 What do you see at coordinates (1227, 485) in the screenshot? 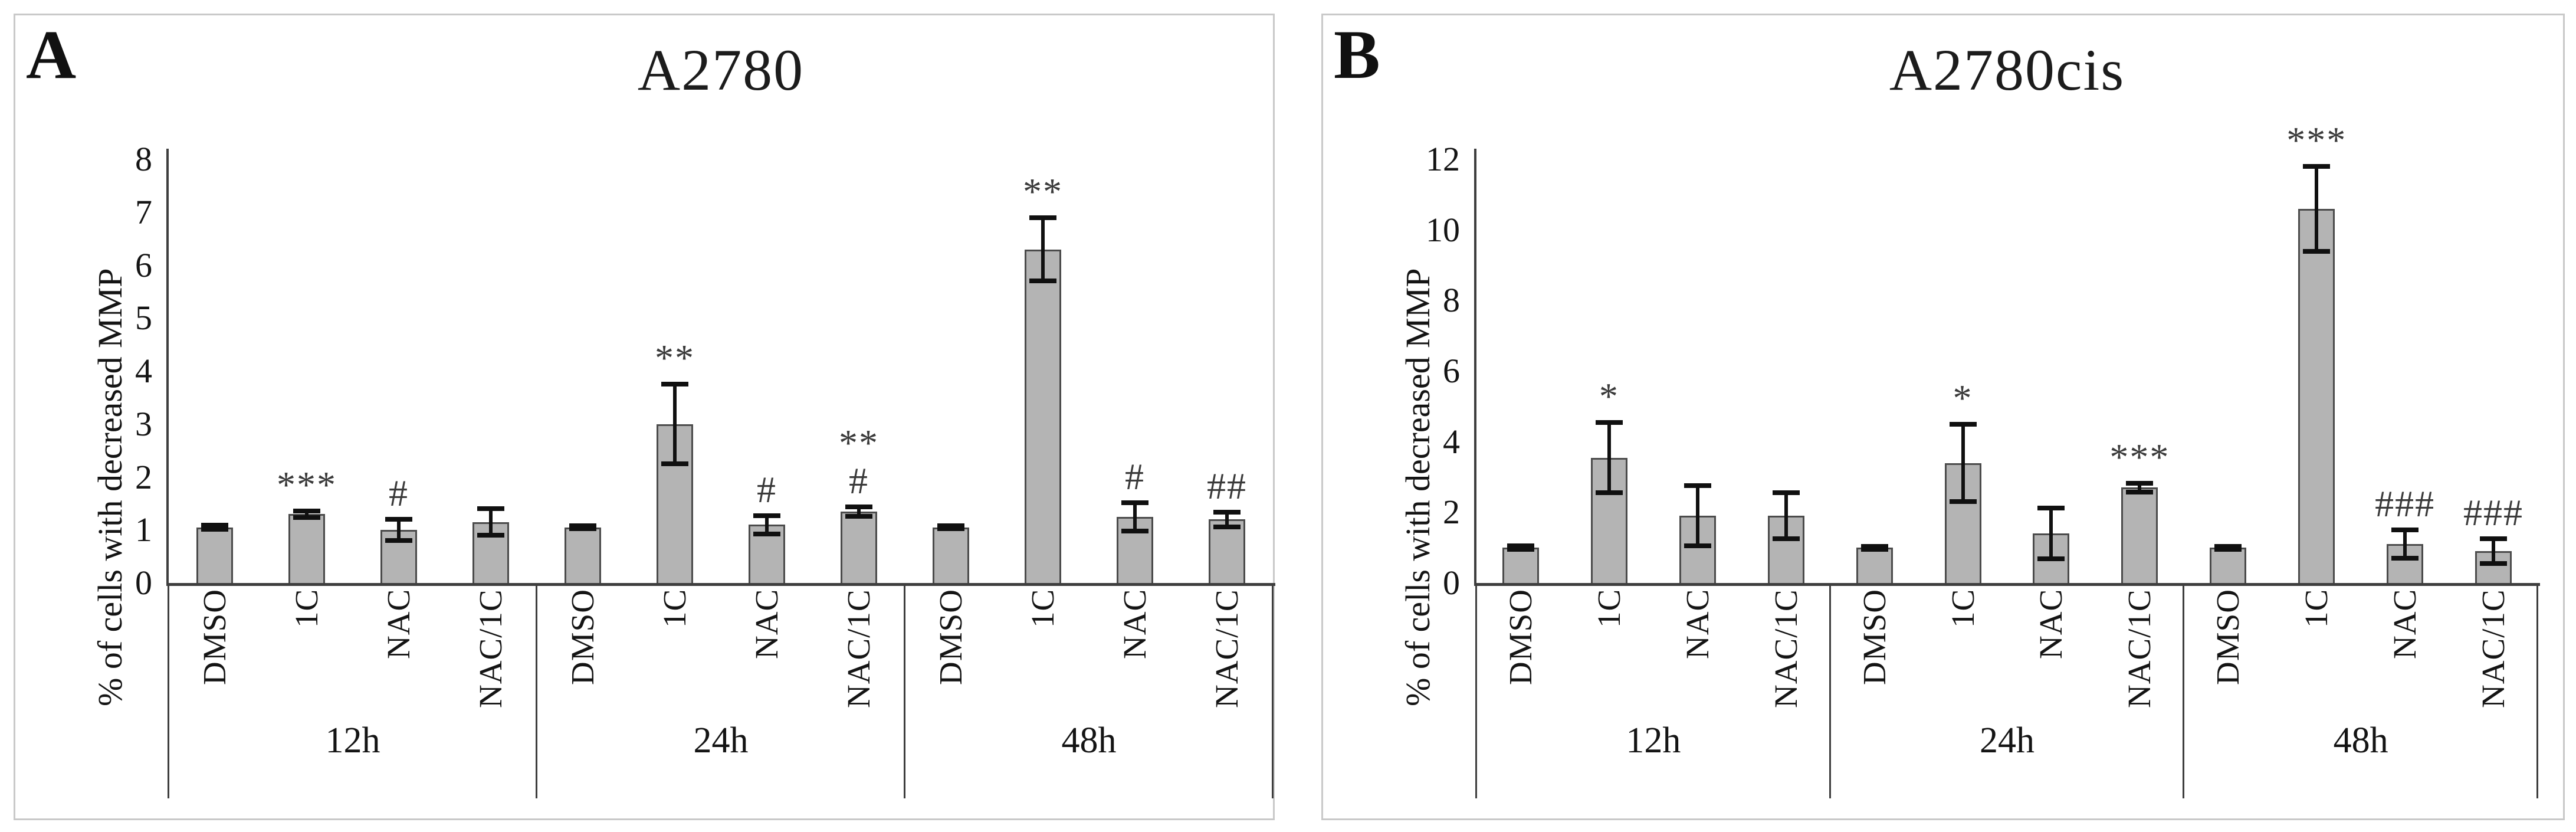
I see `significance-mark: ##` at bounding box center [1227, 485].